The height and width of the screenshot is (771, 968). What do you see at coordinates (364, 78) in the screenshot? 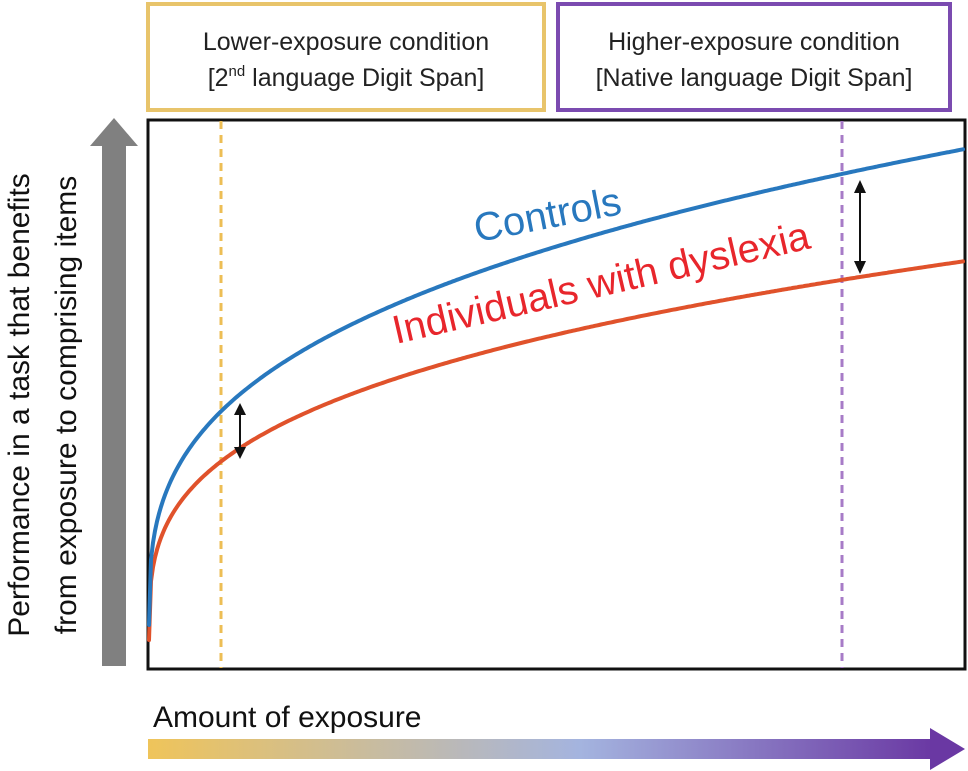
I see `lower-subtitle-part2: language Digit Span]` at bounding box center [364, 78].